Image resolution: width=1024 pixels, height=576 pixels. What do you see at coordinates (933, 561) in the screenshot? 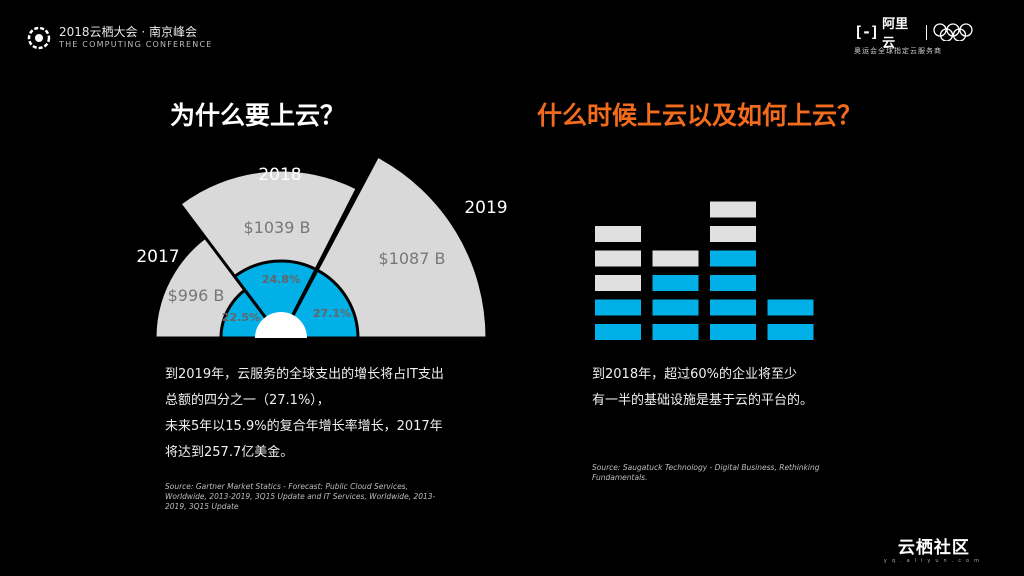
I see `community-logo-sub: yq.aliyun.com` at bounding box center [933, 561].